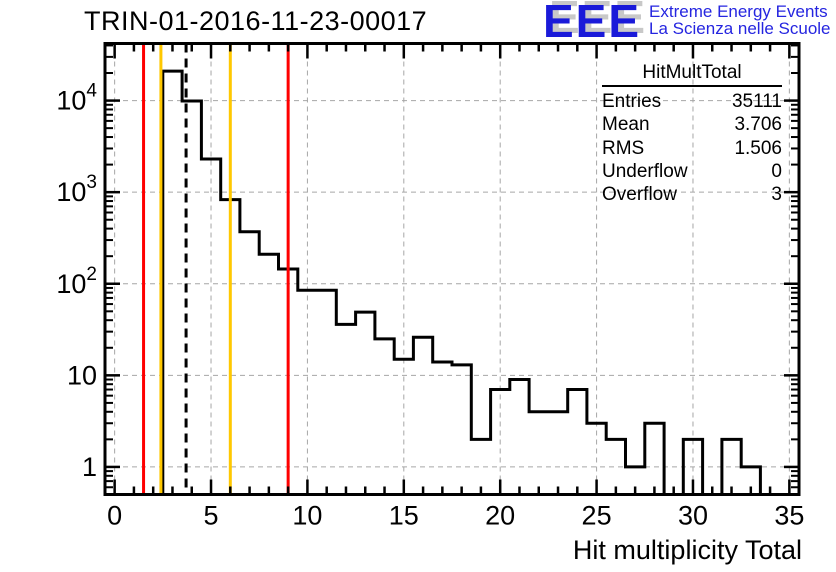 This screenshot has height=572, width=836. I want to click on stats-label-mean: Mean, so click(626, 125).